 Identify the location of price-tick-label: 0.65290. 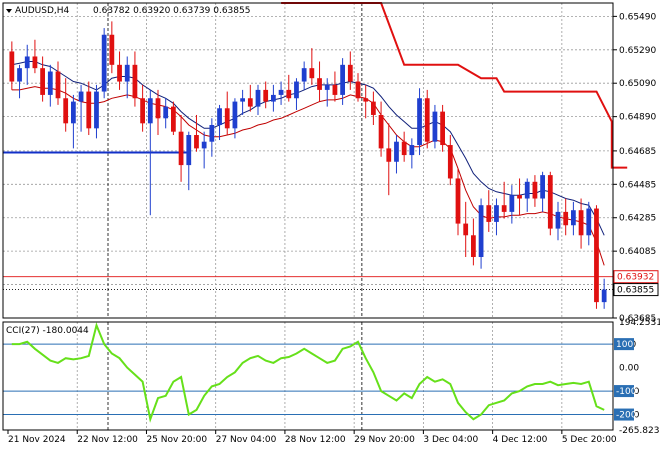
(637, 51).